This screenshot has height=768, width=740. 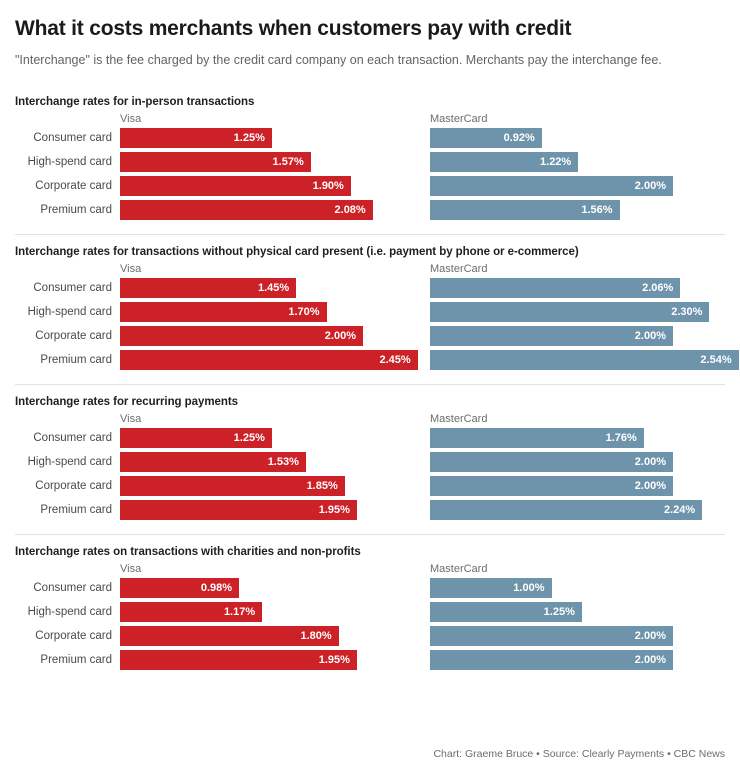 I want to click on bar-visa: 1.90%, so click(x=235, y=186).